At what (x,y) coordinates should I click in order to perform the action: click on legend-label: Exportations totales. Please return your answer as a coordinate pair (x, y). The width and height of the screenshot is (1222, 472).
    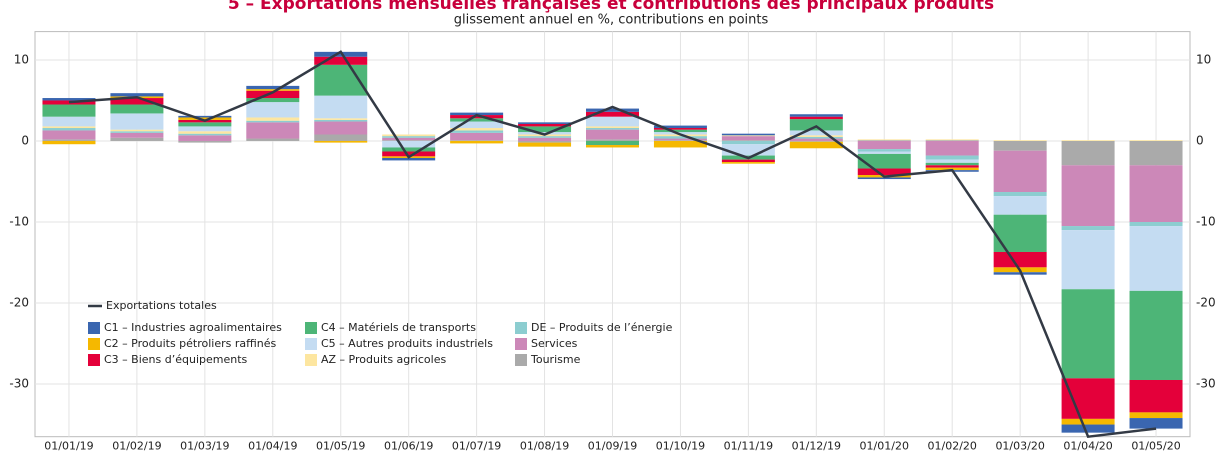
    Looking at the image, I should click on (161, 305).